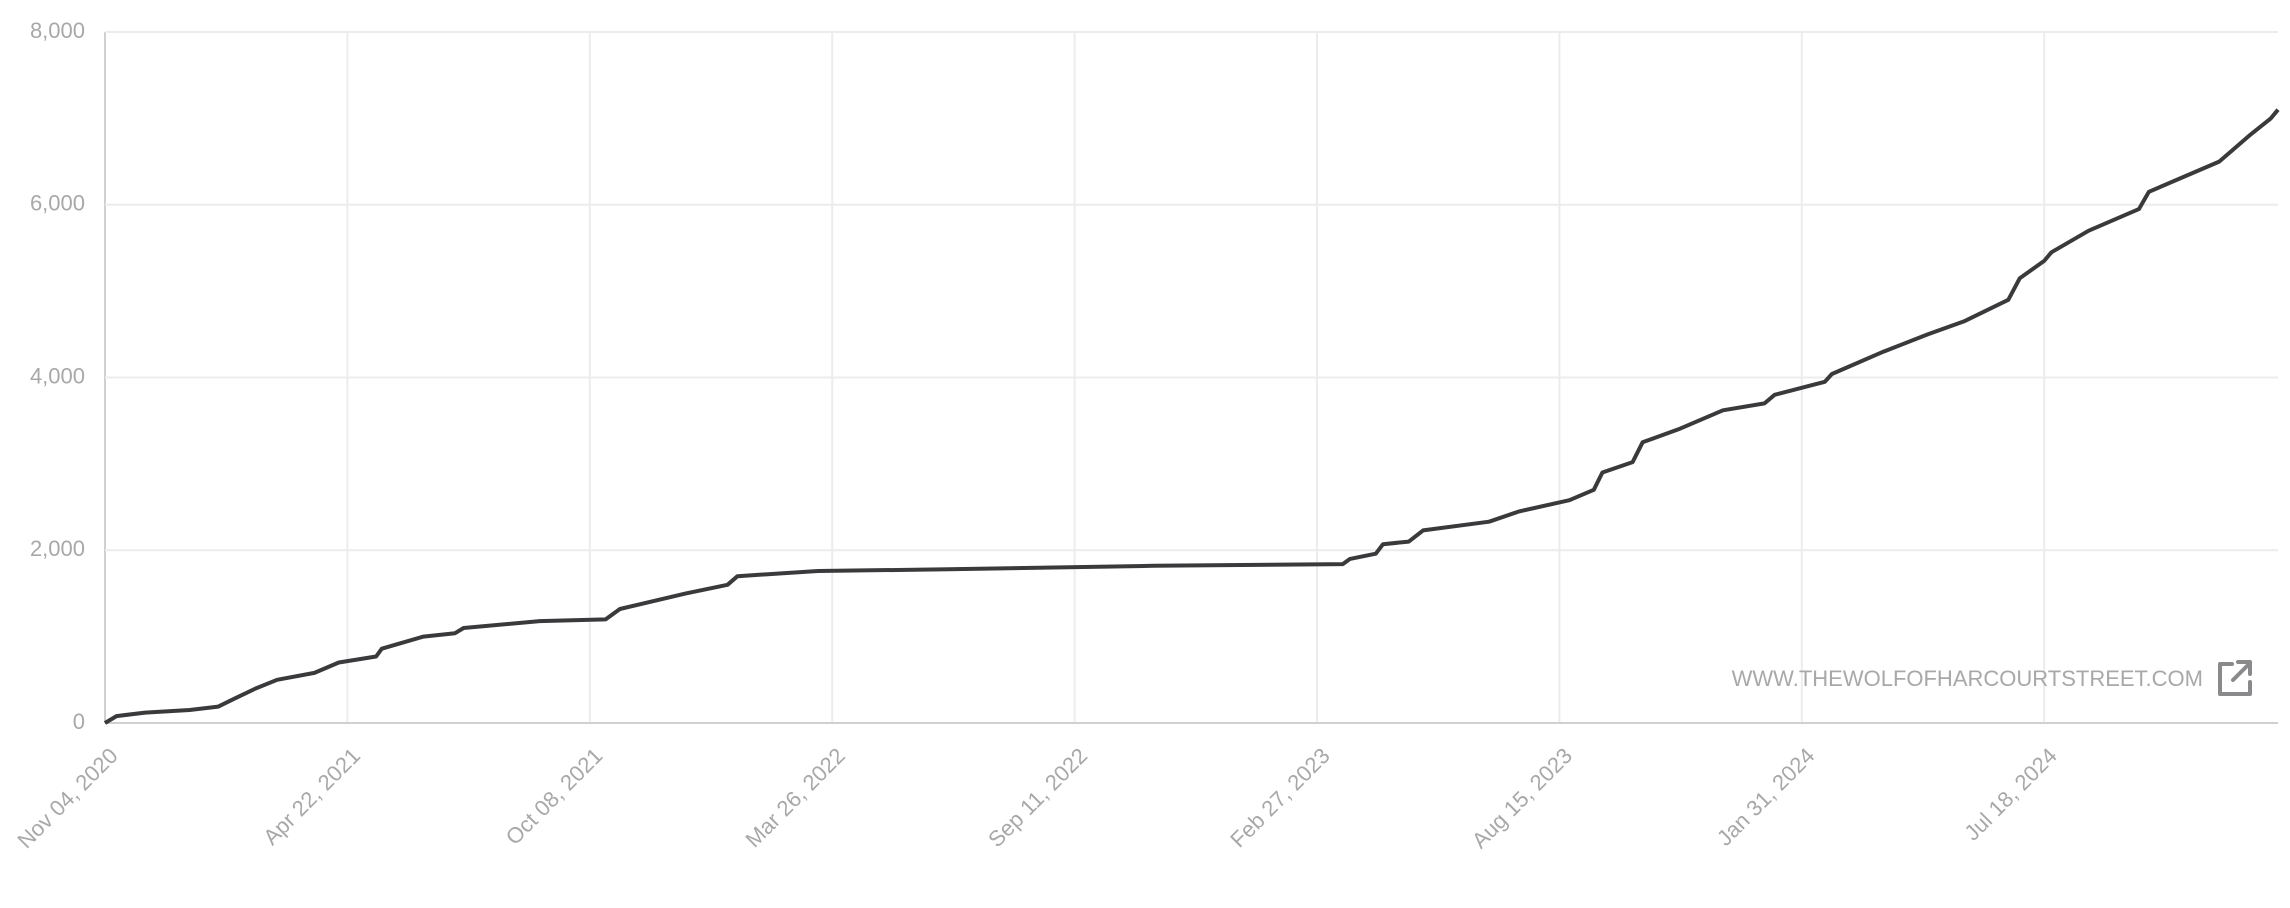 This screenshot has width=2290, height=908. What do you see at coordinates (57, 30) in the screenshot?
I see `y-tick-label: 8,000` at bounding box center [57, 30].